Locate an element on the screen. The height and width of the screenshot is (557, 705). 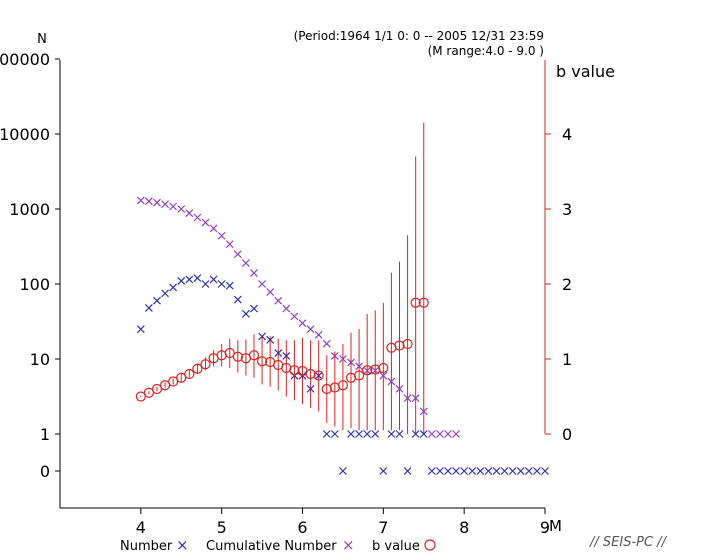
right-tick-label: 3 is located at coordinates (567, 209).